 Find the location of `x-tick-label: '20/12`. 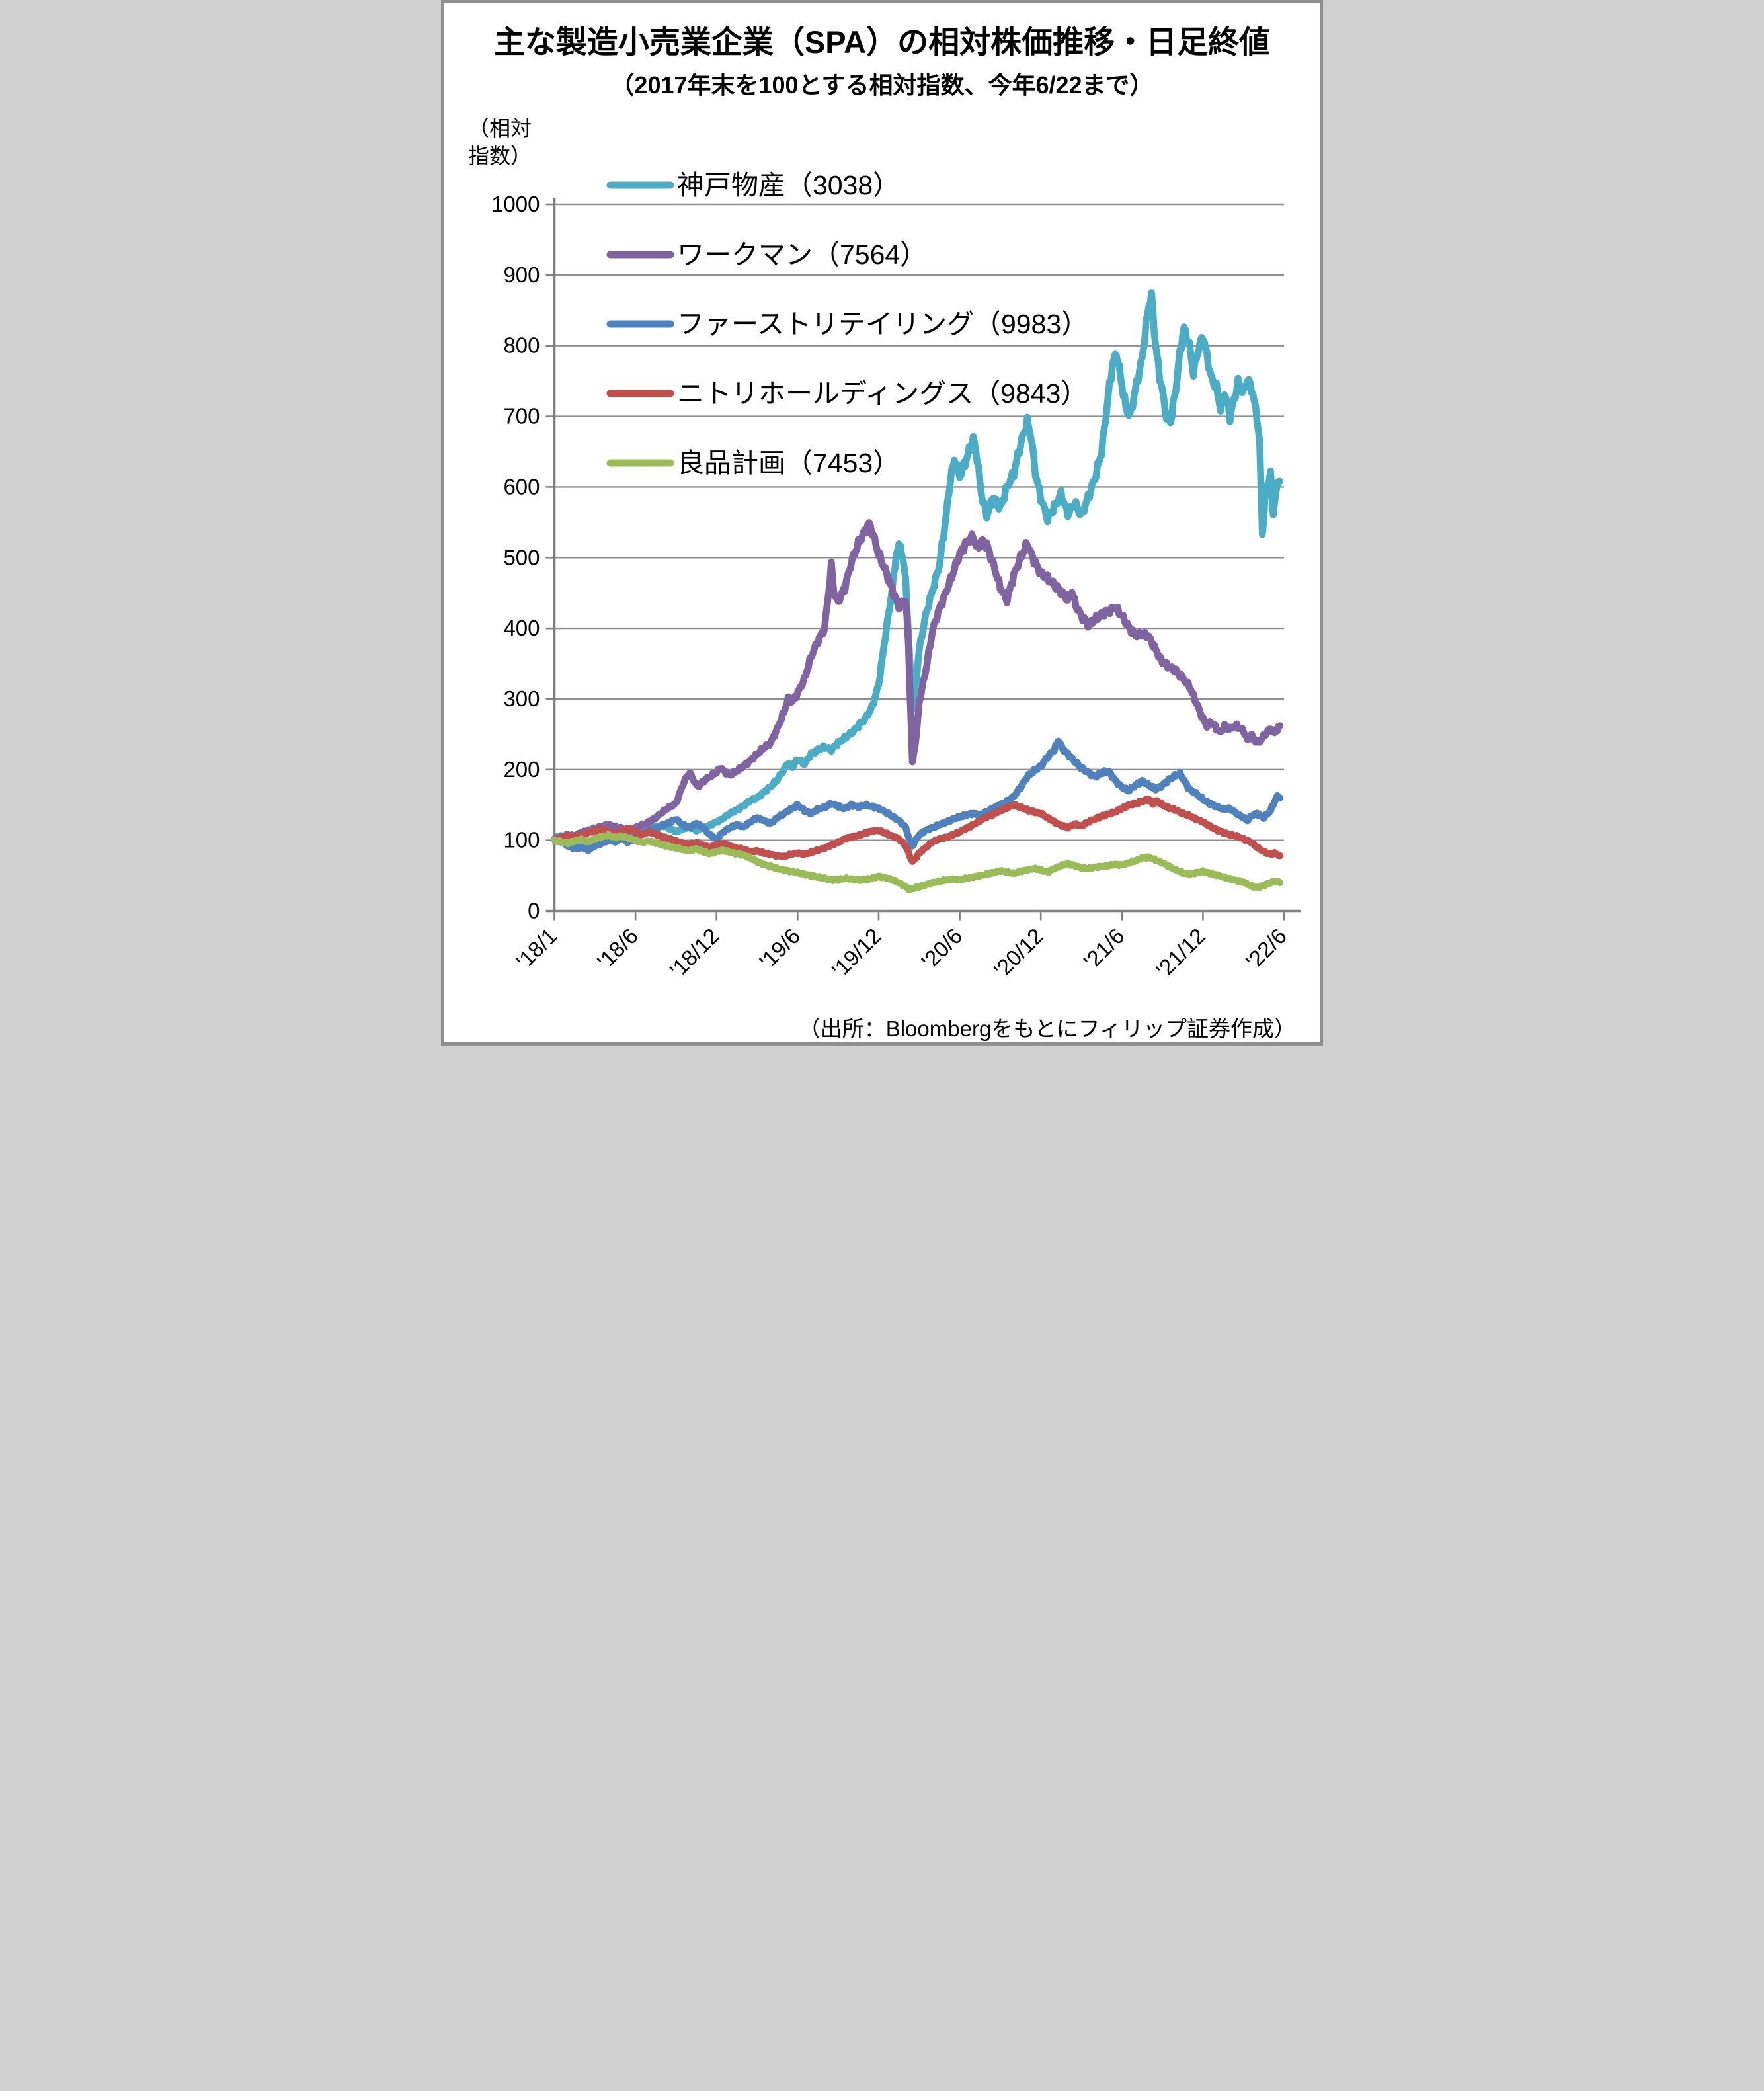

x-tick-label: '20/12 is located at coordinates (1018, 952).